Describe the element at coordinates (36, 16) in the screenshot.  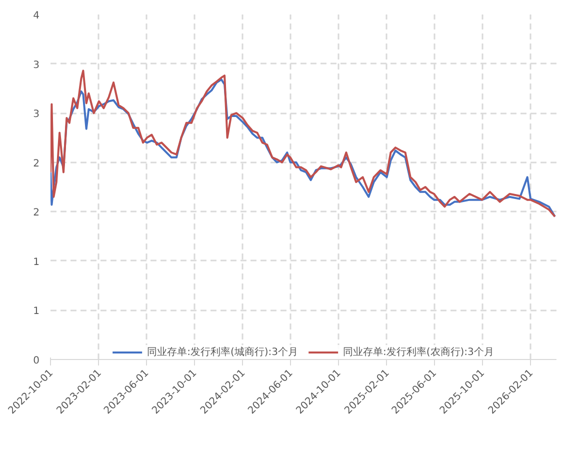
I see `y-tick-label: 4` at that location.